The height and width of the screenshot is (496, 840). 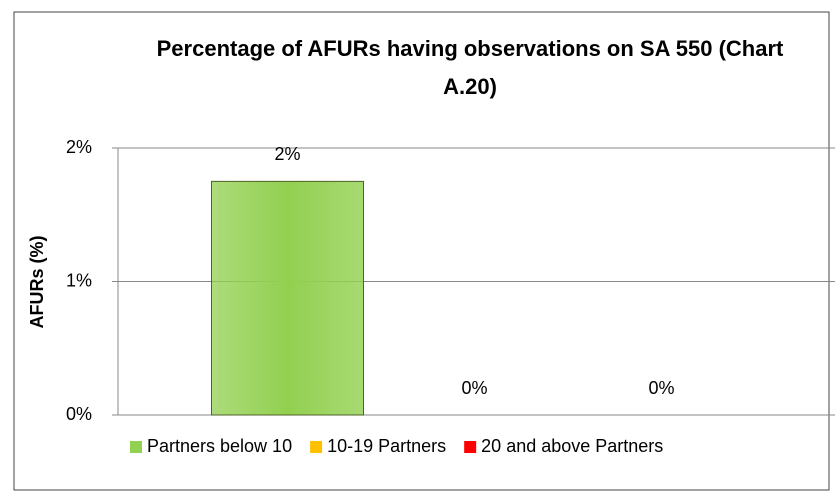 What do you see at coordinates (79, 280) in the screenshot?
I see `y-tick-label: 1%` at bounding box center [79, 280].